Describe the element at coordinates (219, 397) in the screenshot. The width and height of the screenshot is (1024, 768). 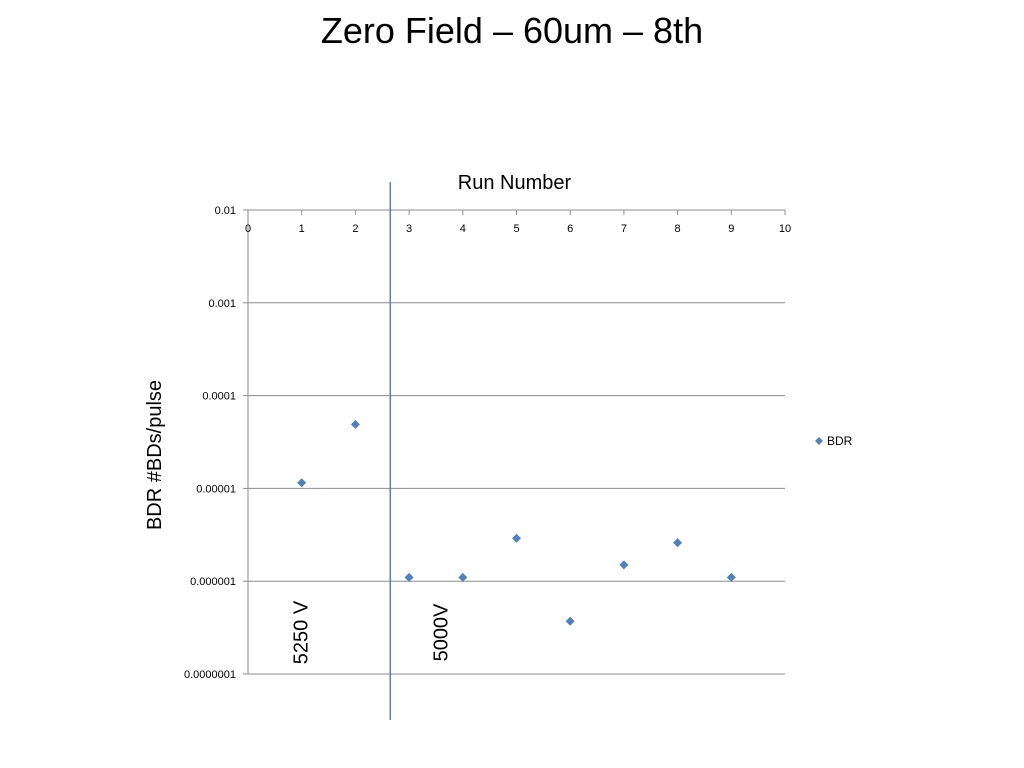
I see `y-tick-label: 0.0001` at that location.